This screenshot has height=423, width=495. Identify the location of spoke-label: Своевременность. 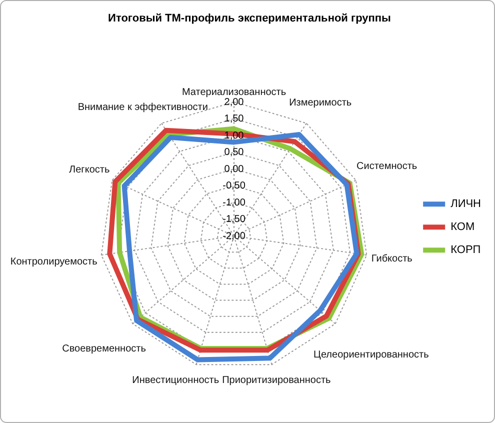
(104, 348).